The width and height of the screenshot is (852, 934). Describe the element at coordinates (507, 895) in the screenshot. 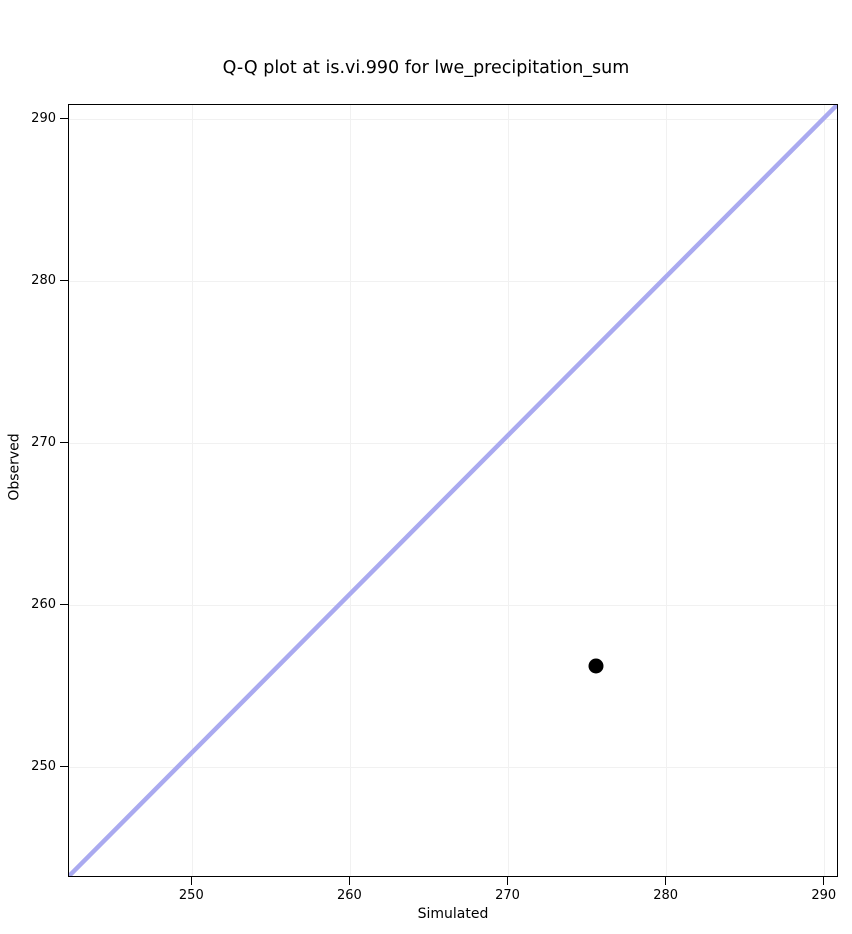

I see `x-axis-tick-label: 270` at that location.